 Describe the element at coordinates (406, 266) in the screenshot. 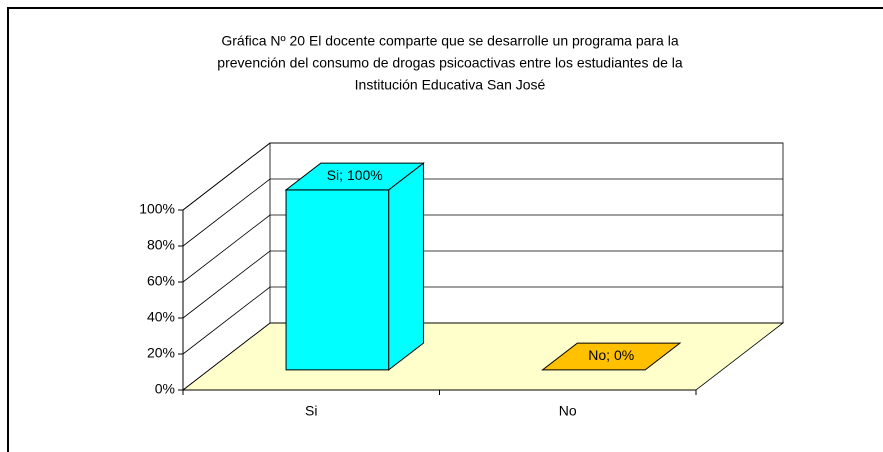

I see `bar-side` at that location.